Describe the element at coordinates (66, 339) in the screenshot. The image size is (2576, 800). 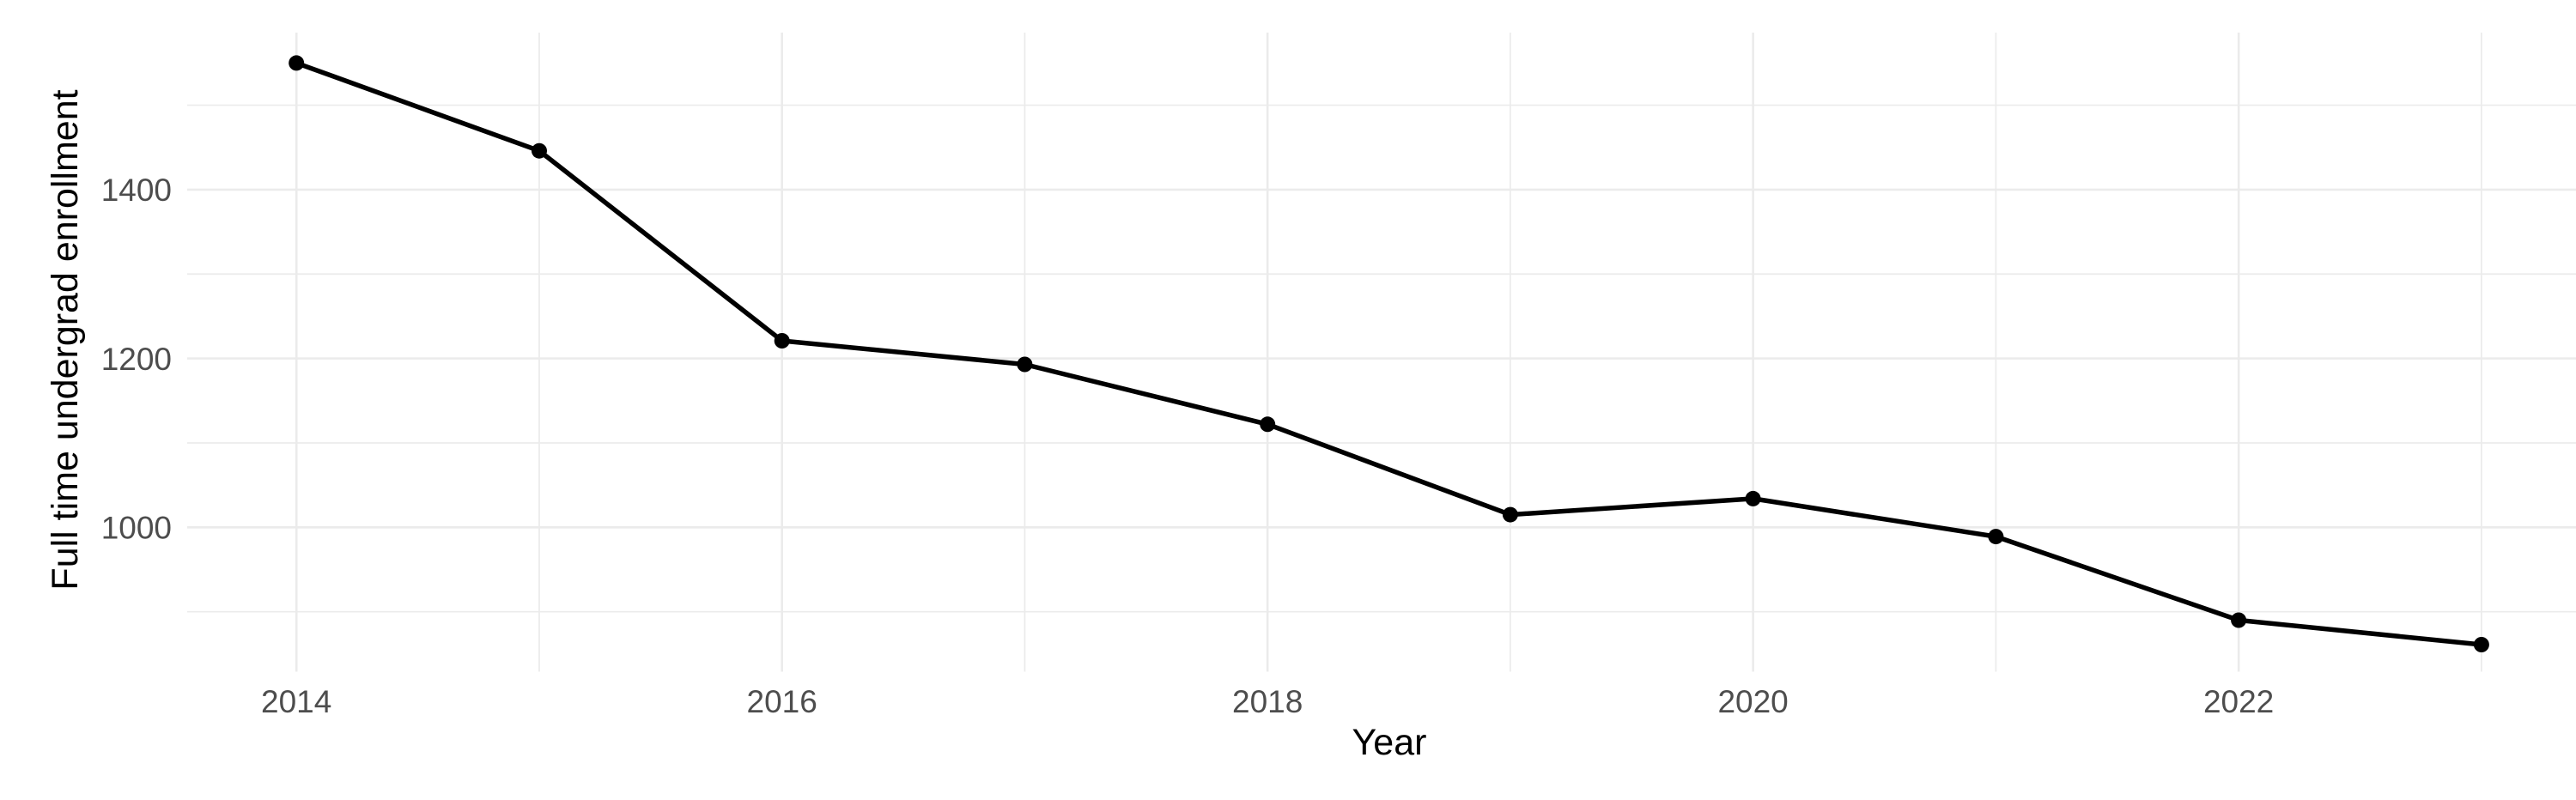
I see `y-axis-title: Full time undergrad enrollment` at that location.